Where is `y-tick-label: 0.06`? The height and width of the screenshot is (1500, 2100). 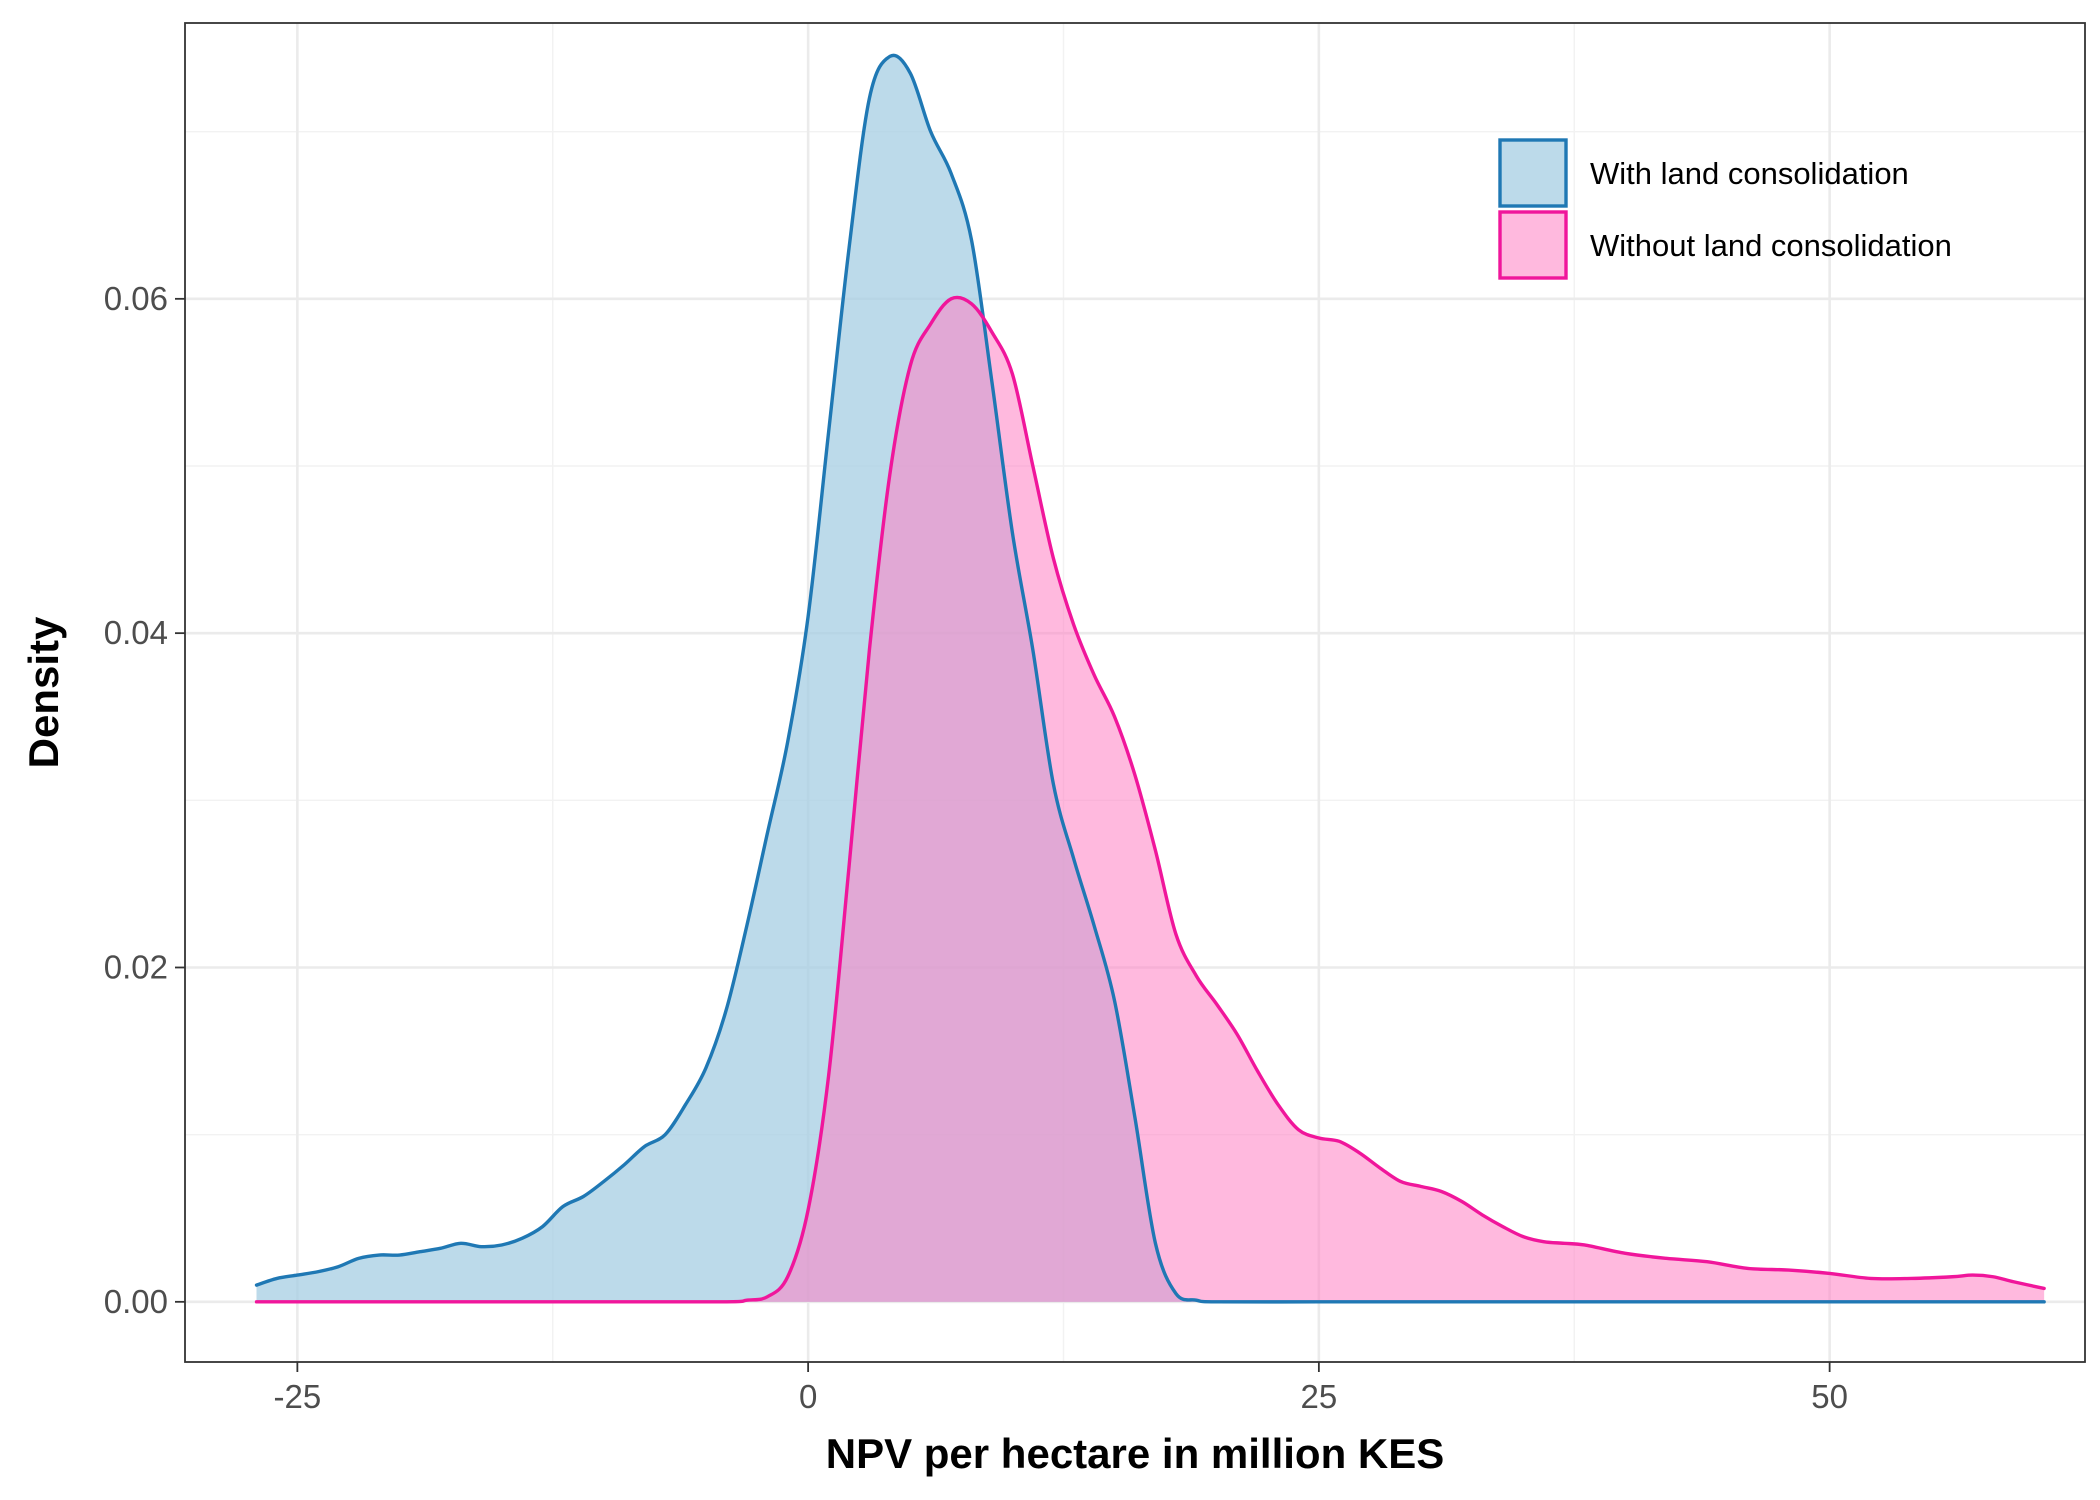
y-tick-label: 0.06 is located at coordinates (136, 298).